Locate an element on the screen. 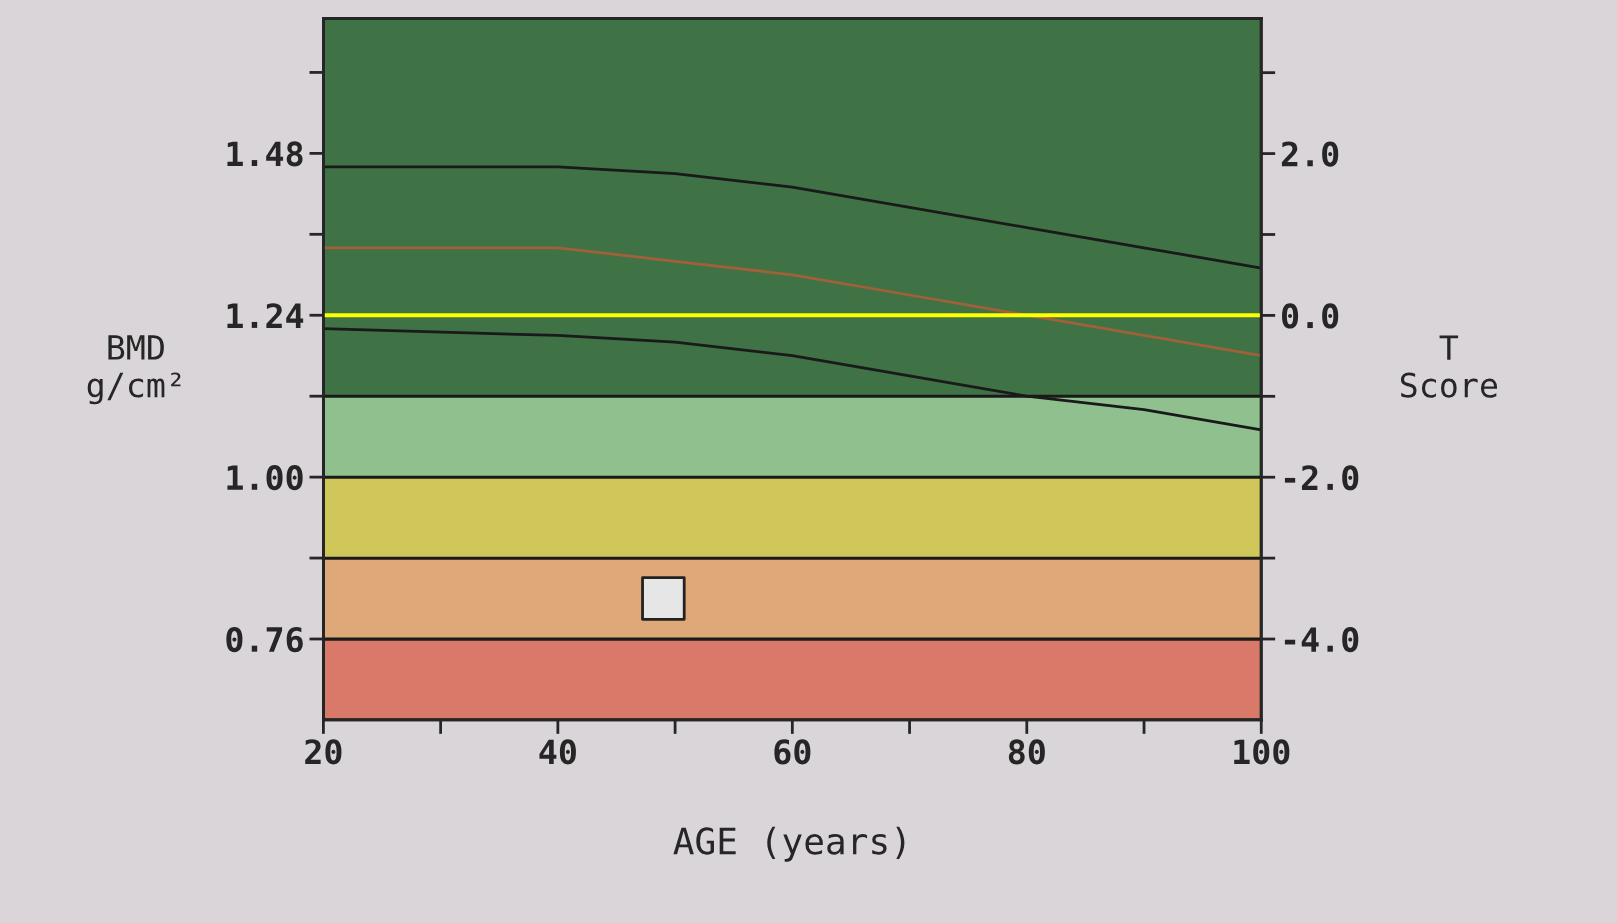 This screenshot has width=1617, height=923. line-series is located at coordinates (792, 302).